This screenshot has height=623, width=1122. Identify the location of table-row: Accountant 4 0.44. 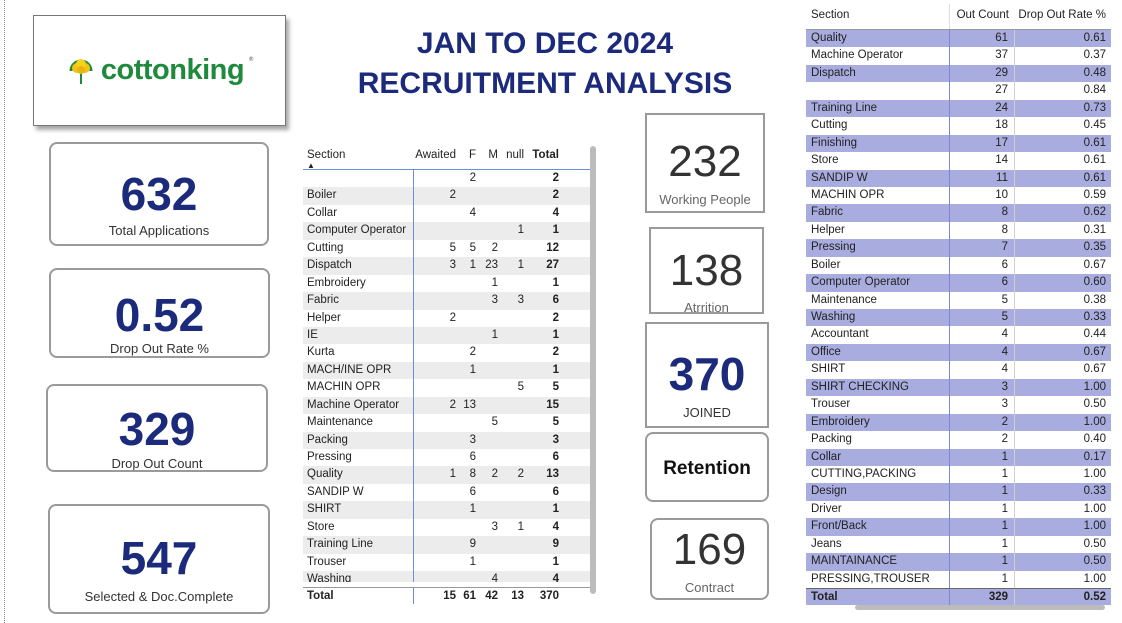
(958, 335).